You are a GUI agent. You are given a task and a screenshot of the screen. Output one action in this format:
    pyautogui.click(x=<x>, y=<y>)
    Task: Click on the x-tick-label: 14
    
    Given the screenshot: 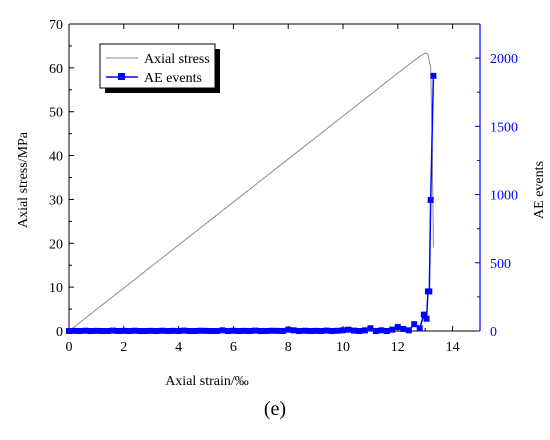 What is the action you would take?
    pyautogui.click(x=453, y=347)
    